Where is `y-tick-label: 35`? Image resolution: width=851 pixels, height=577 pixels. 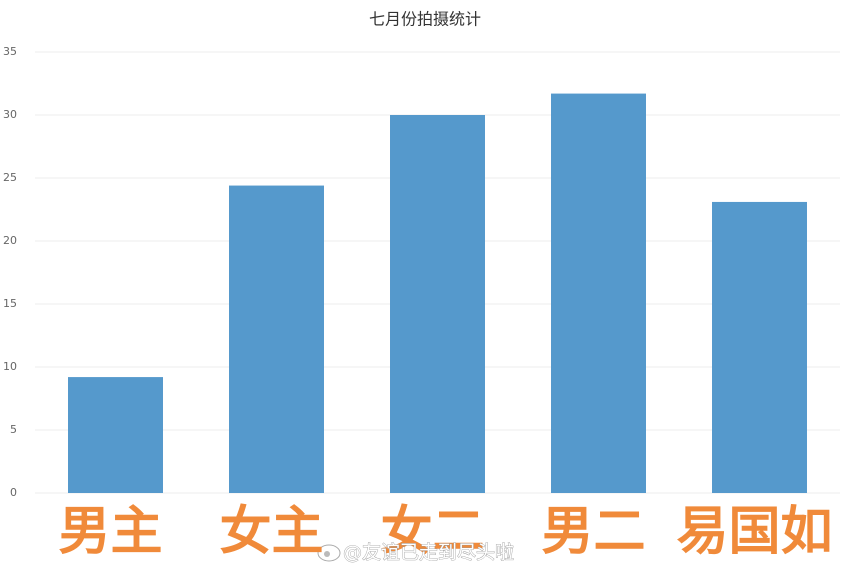
y-tick-label: 35 is located at coordinates (10, 51).